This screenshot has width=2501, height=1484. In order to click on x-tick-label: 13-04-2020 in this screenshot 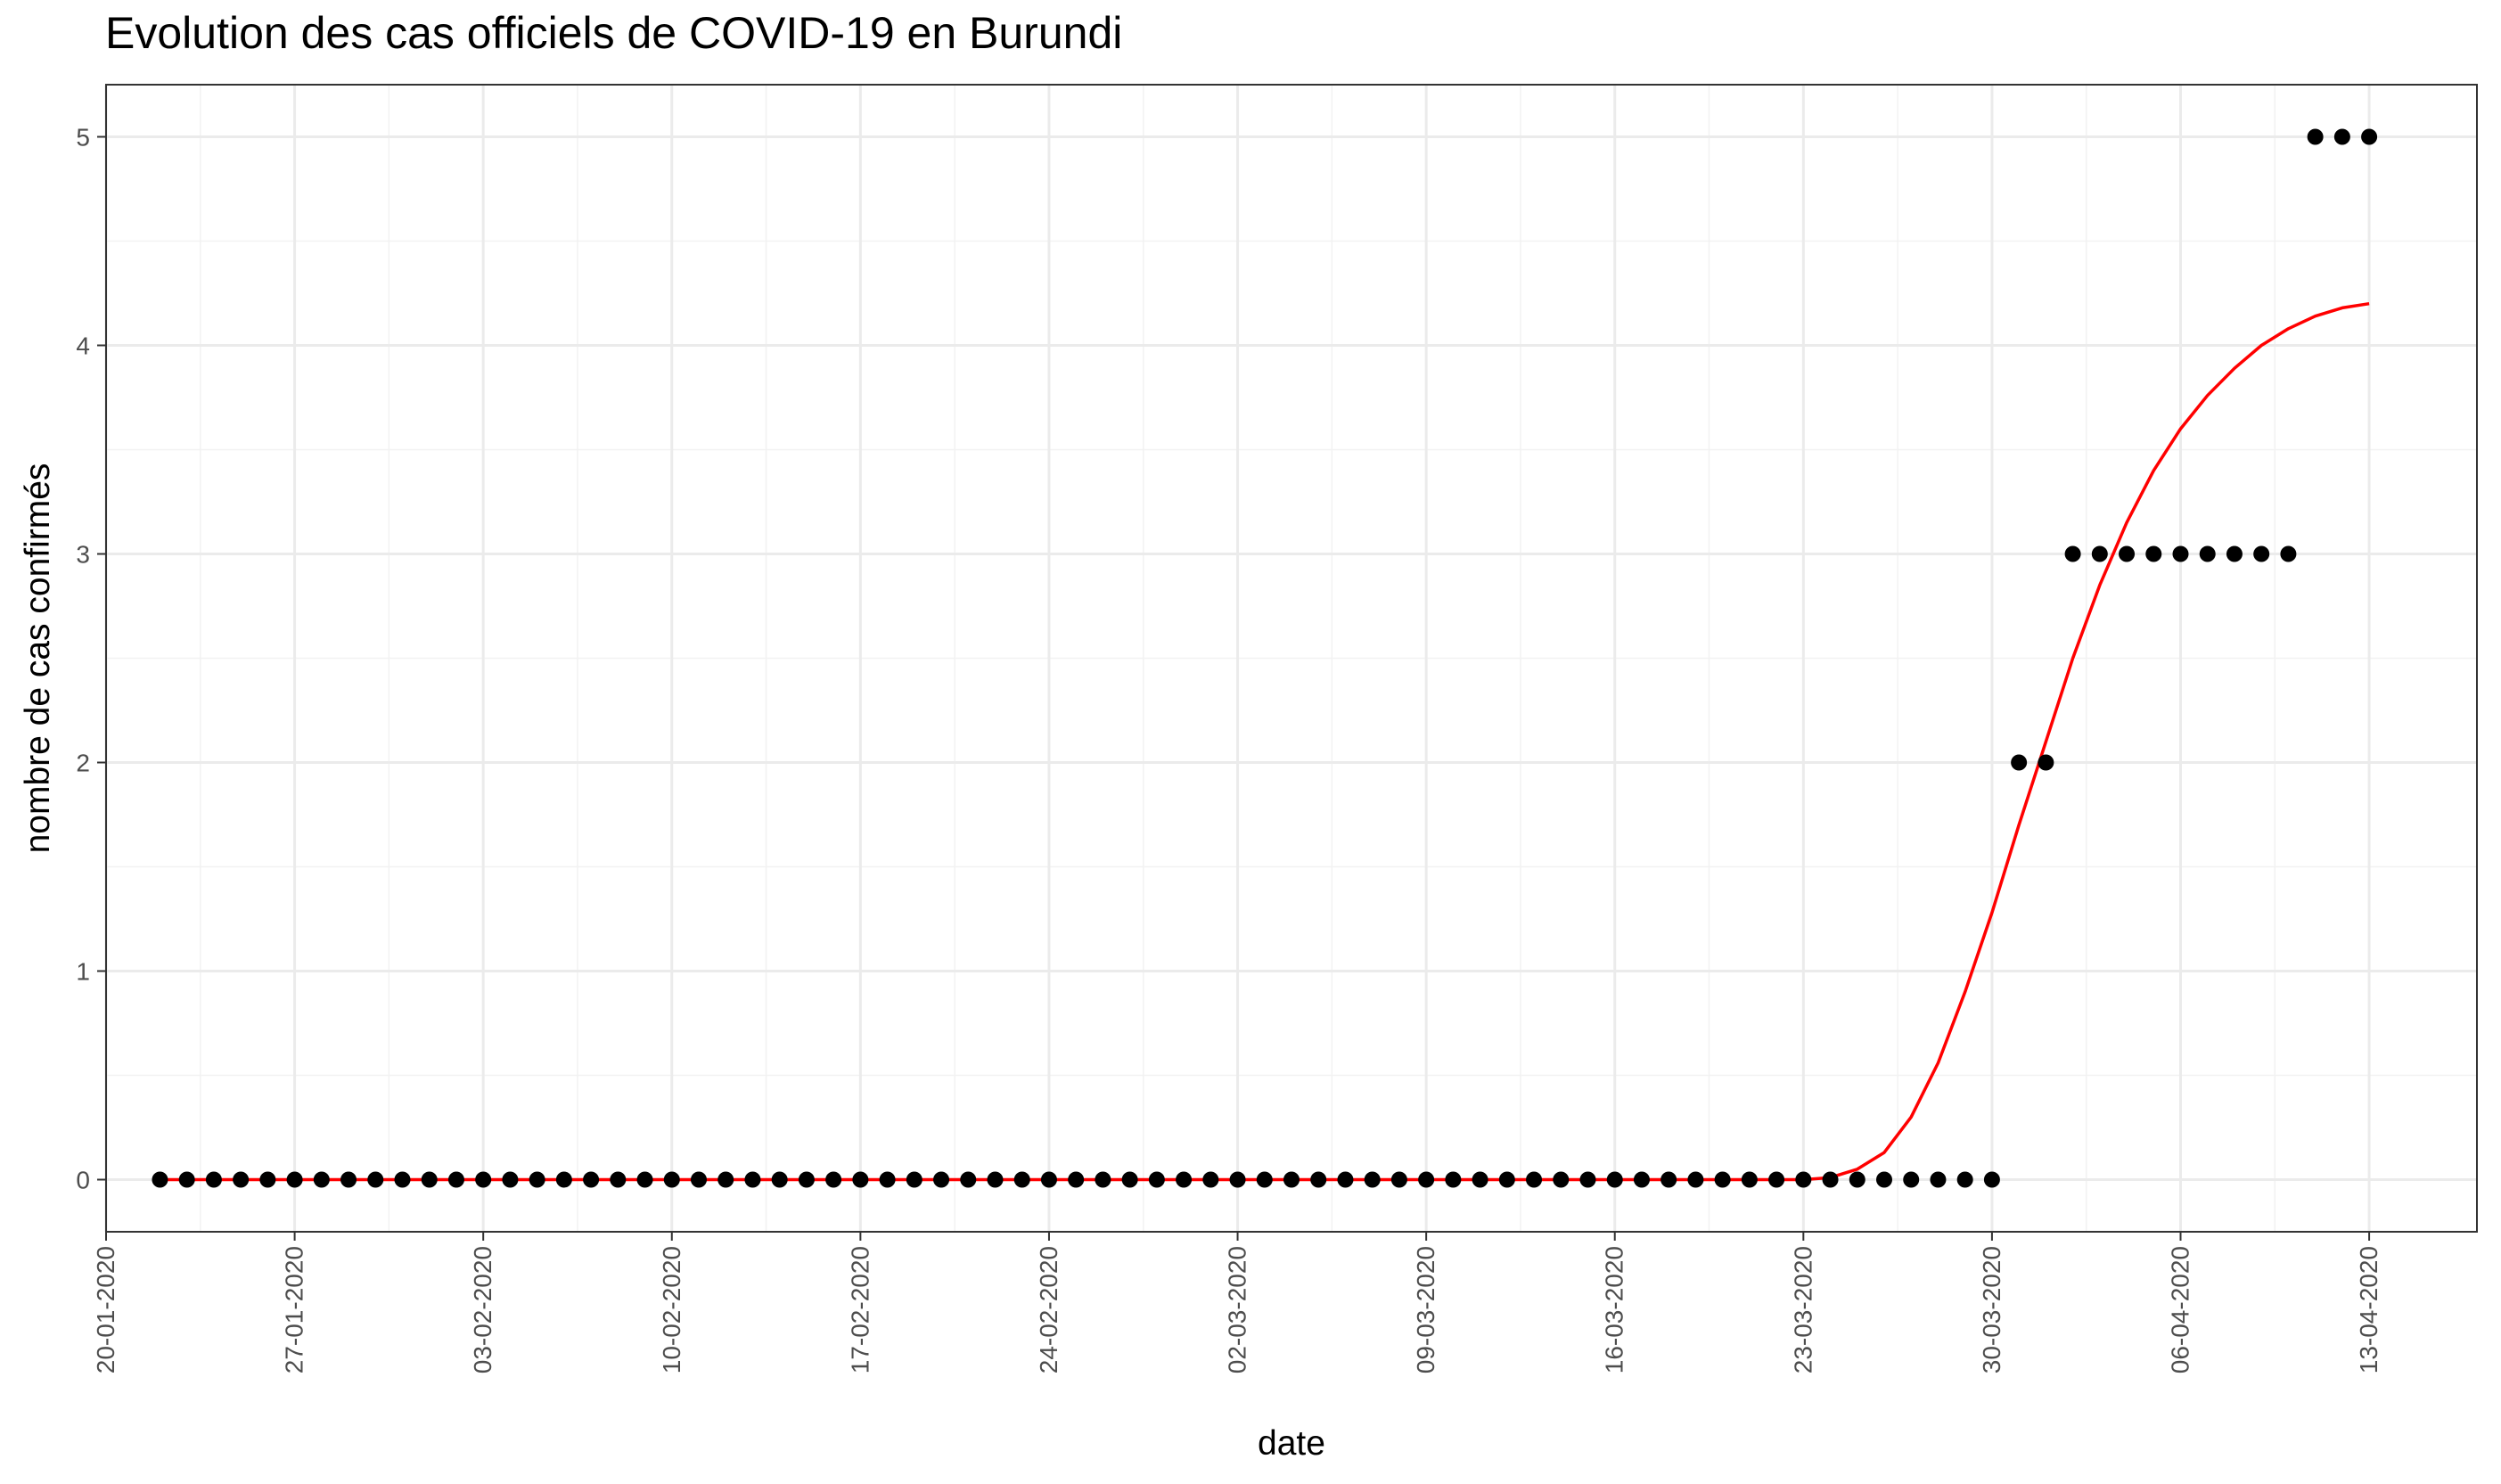, I will do `click(2368, 1309)`.